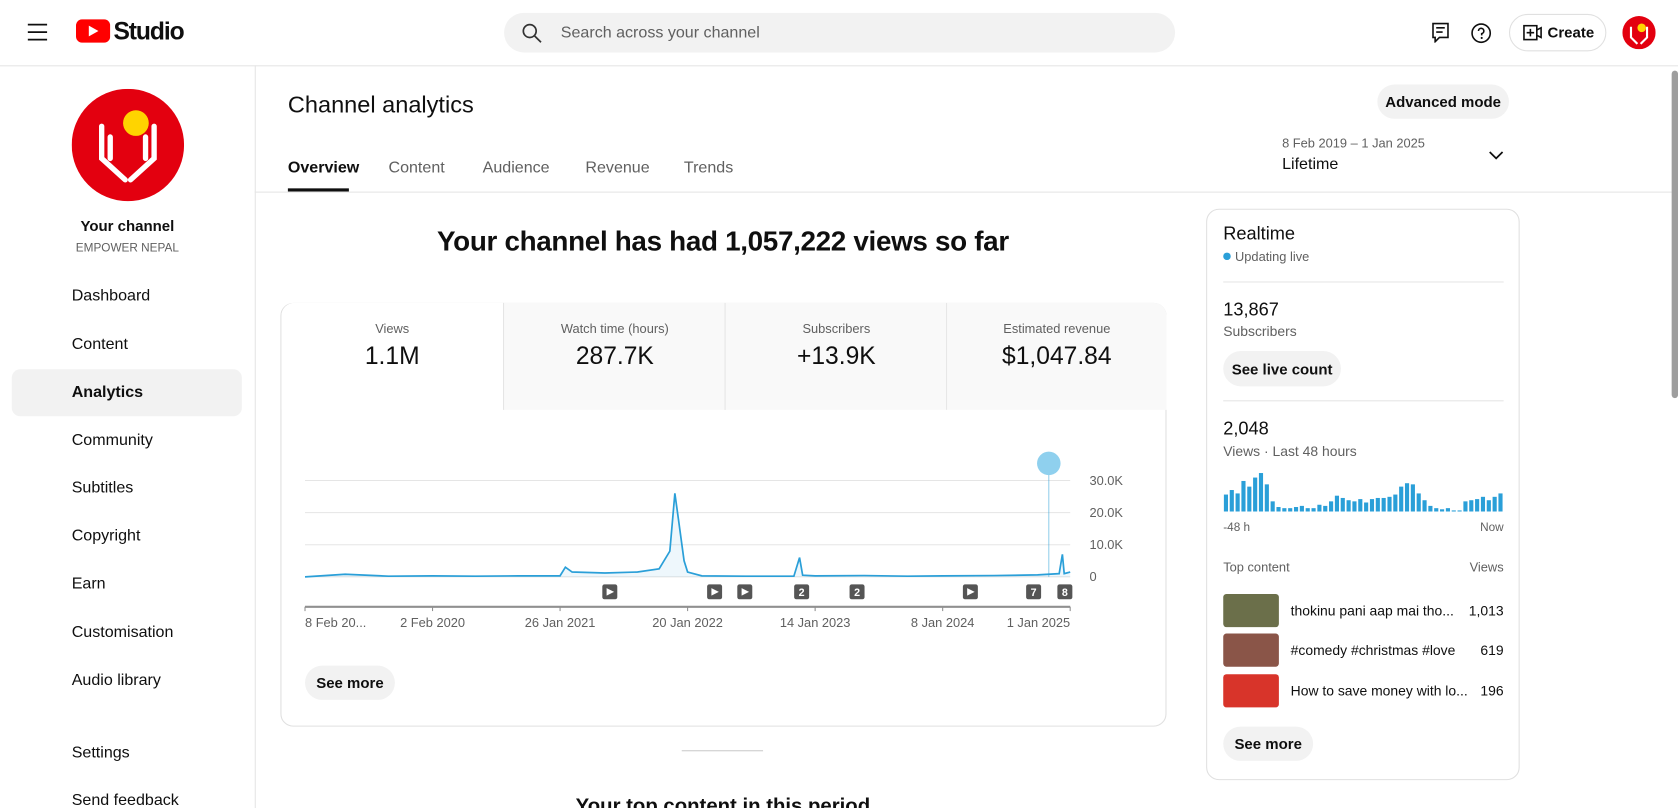 The image size is (1678, 808). What do you see at coordinates (1363, 401) in the screenshot?
I see `separator` at bounding box center [1363, 401].